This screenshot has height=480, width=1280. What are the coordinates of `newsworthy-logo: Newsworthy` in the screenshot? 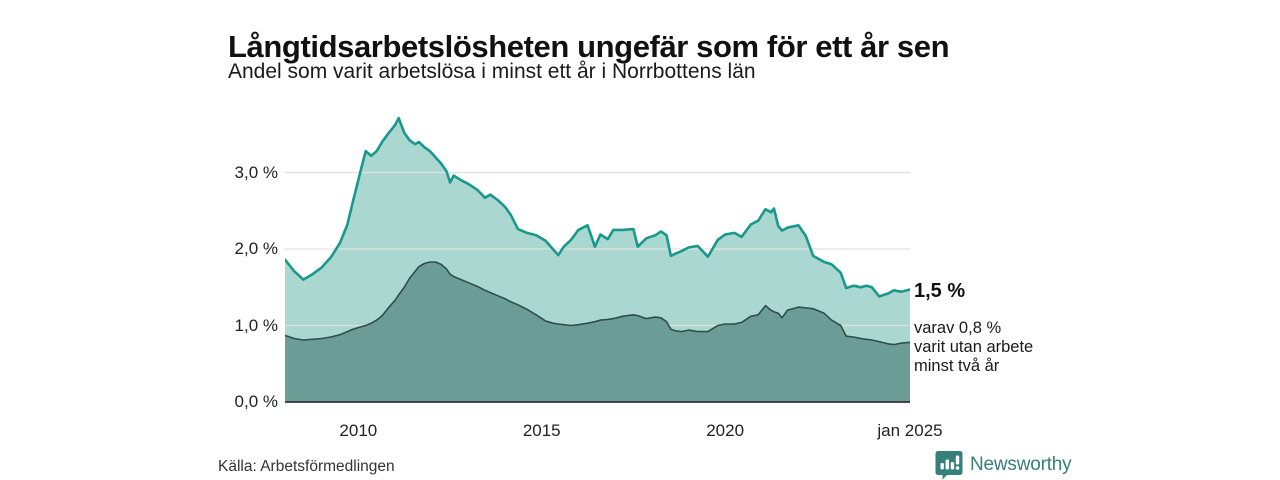 It's located at (1003, 465).